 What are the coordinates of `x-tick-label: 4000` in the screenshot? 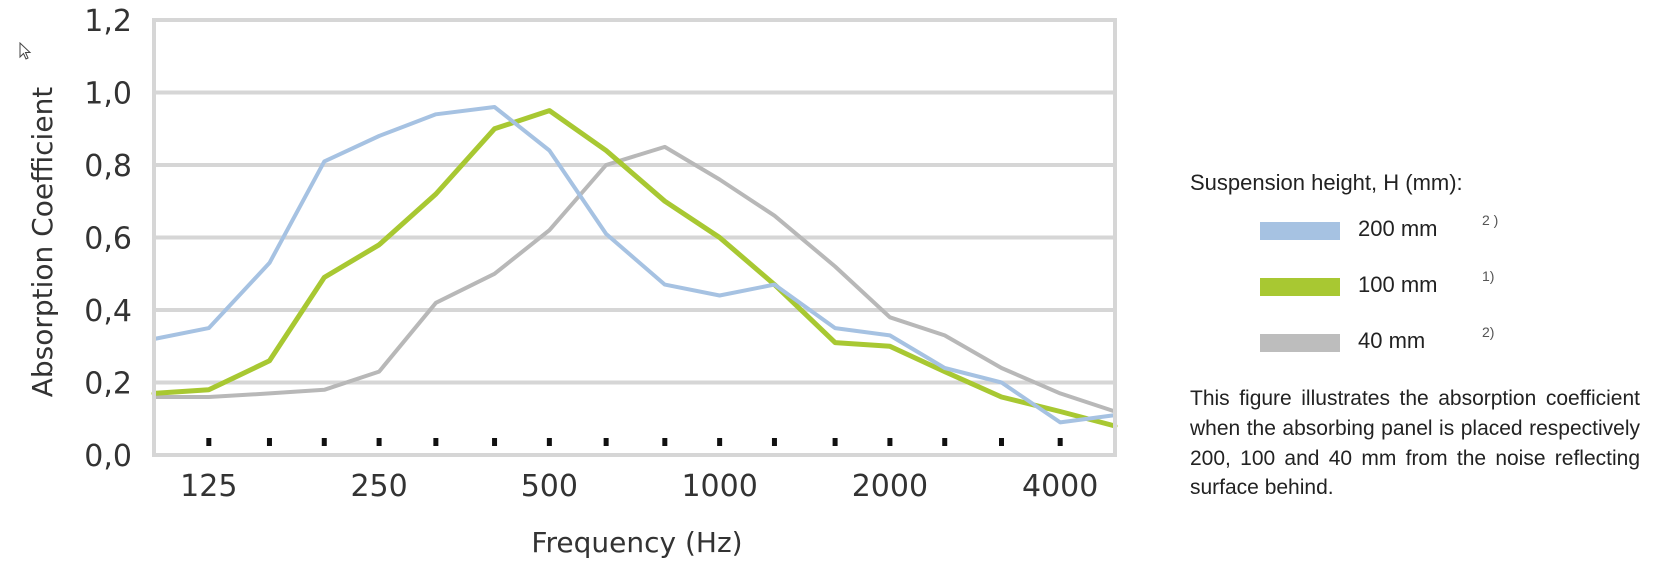 It's located at (1060, 486).